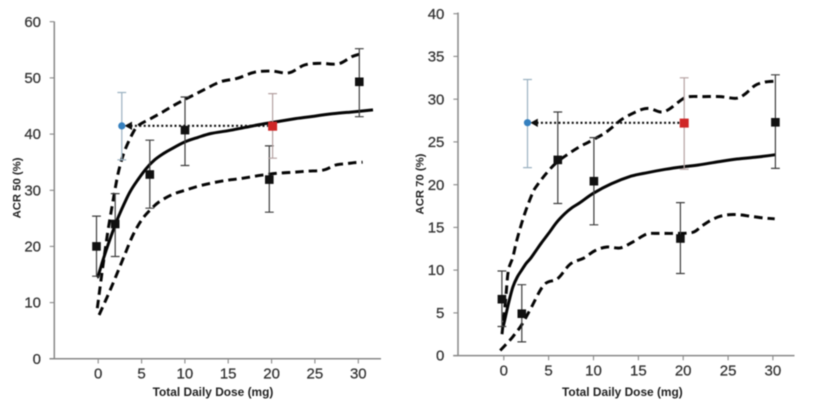  Describe the element at coordinates (32, 22) in the screenshot. I see `svg-text: 60` at that location.